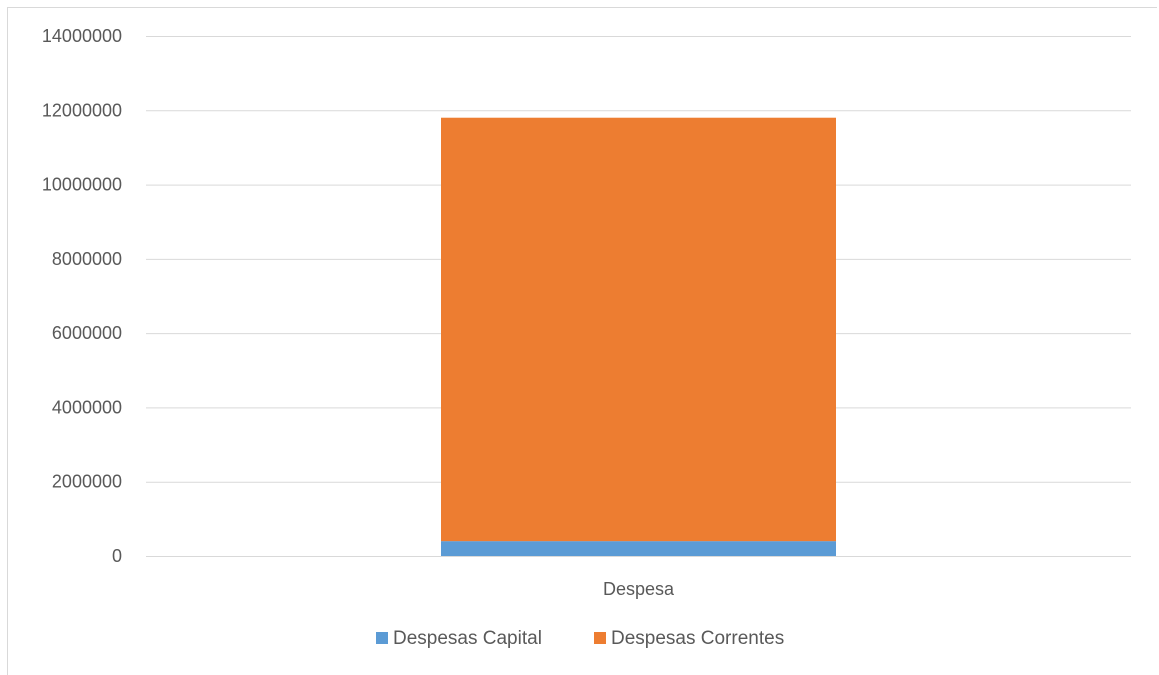 This screenshot has height=675, width=1159. I want to click on y-tick-label: 10000000, so click(82, 185).